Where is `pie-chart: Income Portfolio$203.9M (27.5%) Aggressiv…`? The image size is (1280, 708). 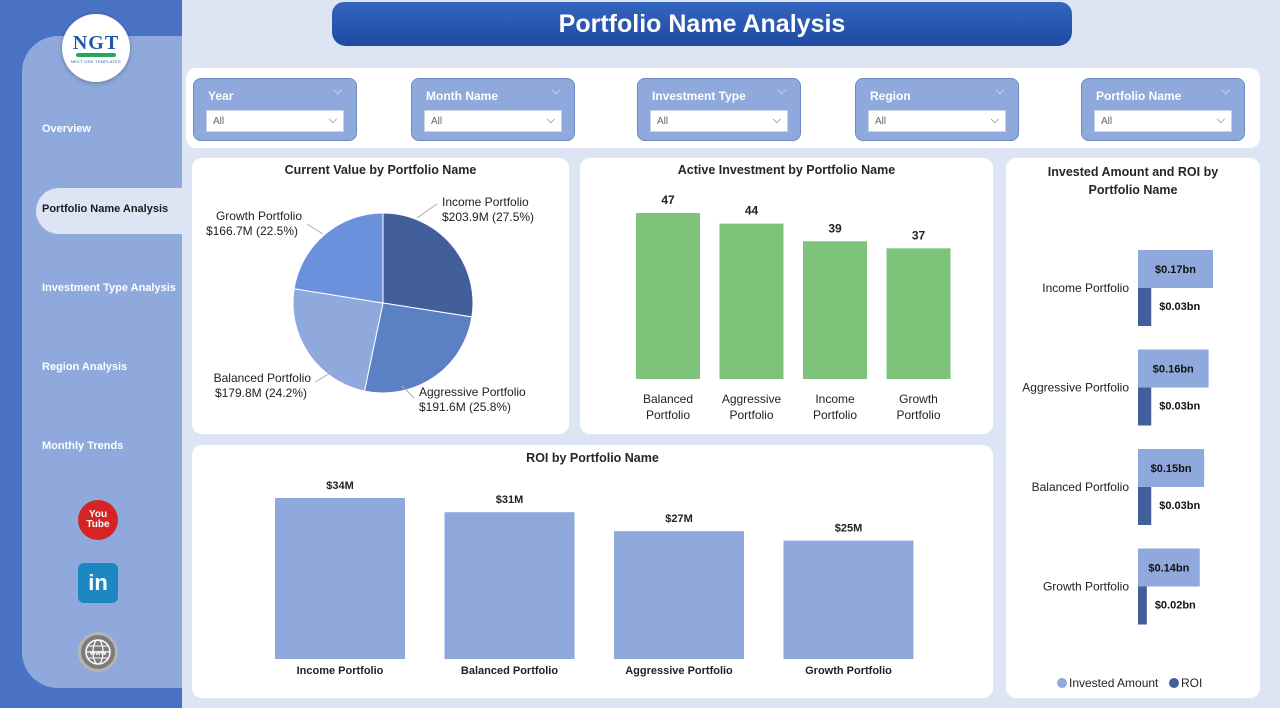 pie-chart: Income Portfolio$203.9M (27.5%) Aggressiv… is located at coordinates (370, 304).